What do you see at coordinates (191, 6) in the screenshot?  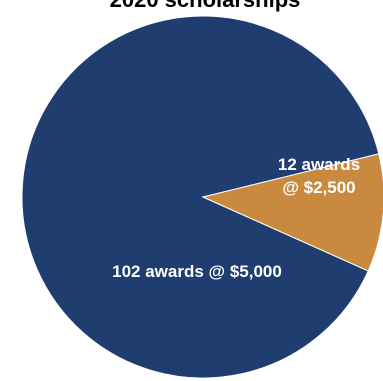 I see `chart-title: 2020 scholarships` at bounding box center [191, 6].